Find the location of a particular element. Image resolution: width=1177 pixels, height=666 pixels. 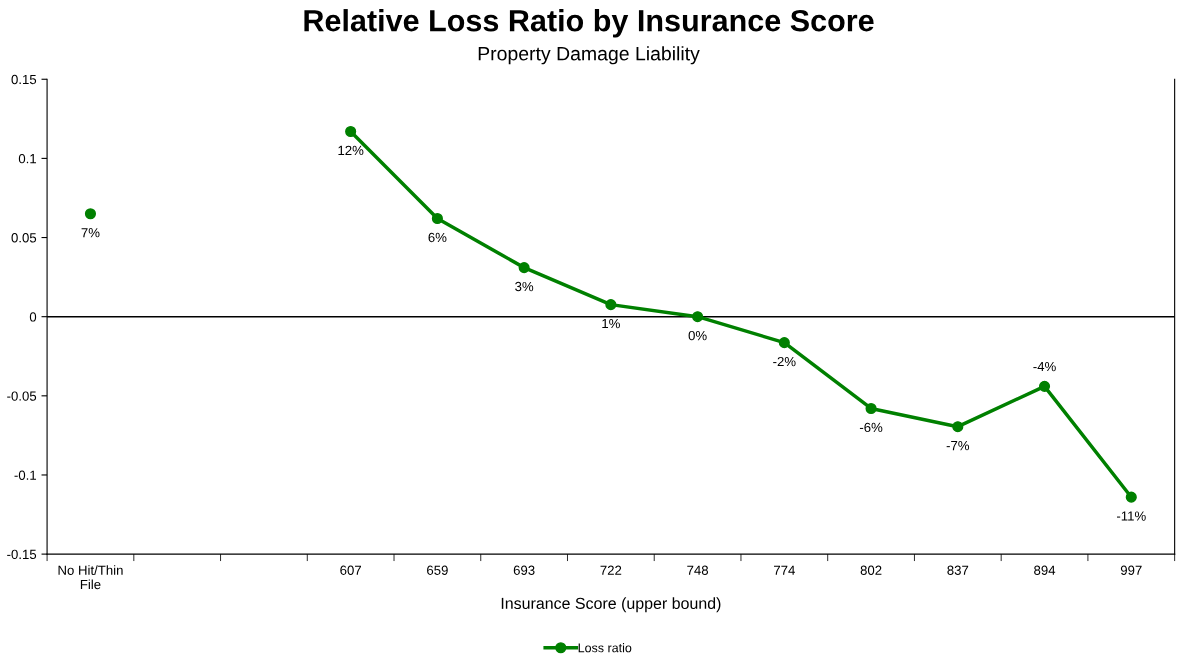

x-axis-title: Insurance Score (upper bound) is located at coordinates (611, 605).